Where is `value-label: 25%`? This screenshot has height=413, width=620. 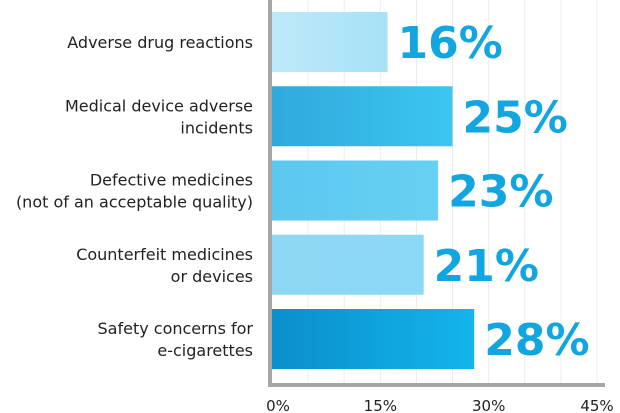
value-label: 25% is located at coordinates (515, 117).